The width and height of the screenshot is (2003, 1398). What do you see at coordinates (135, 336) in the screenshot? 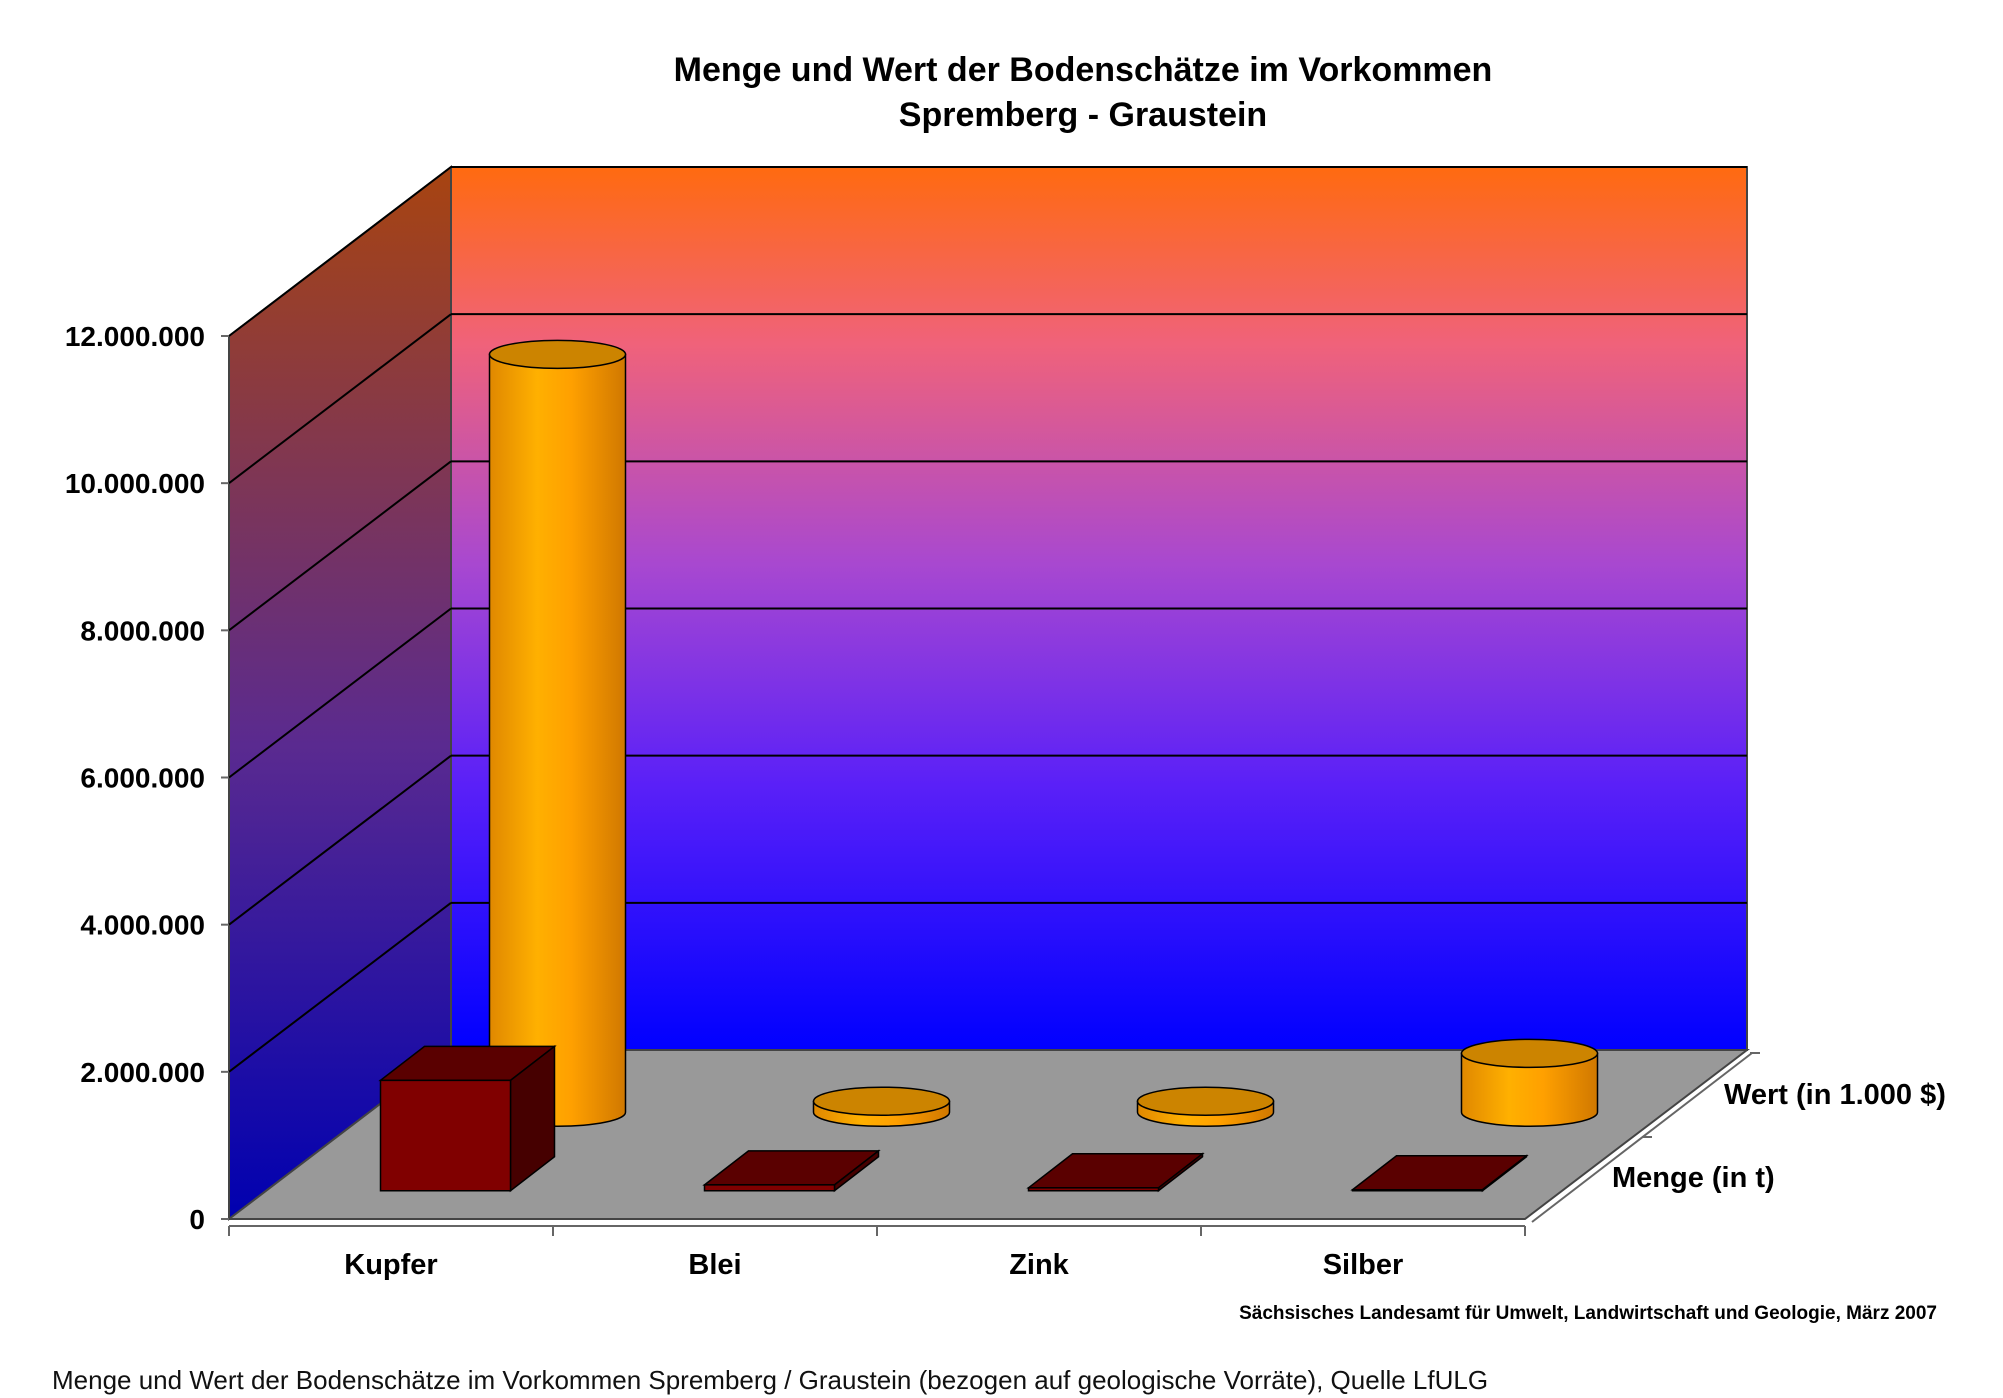
I see `y-tick-label: 12.000.000` at bounding box center [135, 336].